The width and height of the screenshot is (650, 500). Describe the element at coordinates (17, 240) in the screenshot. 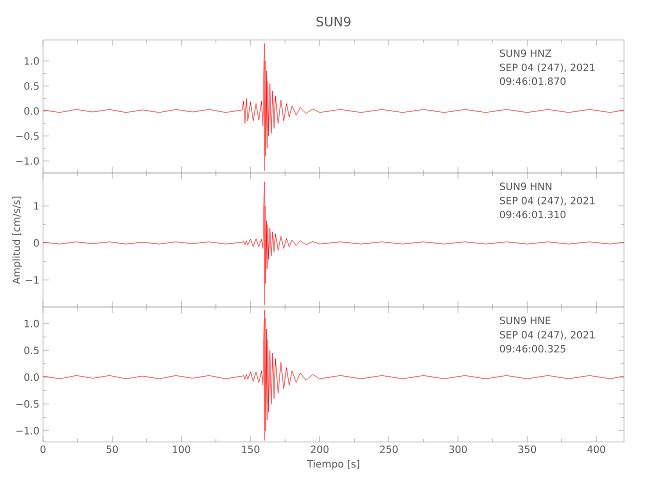

I see `y-axis-title: Amplitud [cm/s/s]` at that location.